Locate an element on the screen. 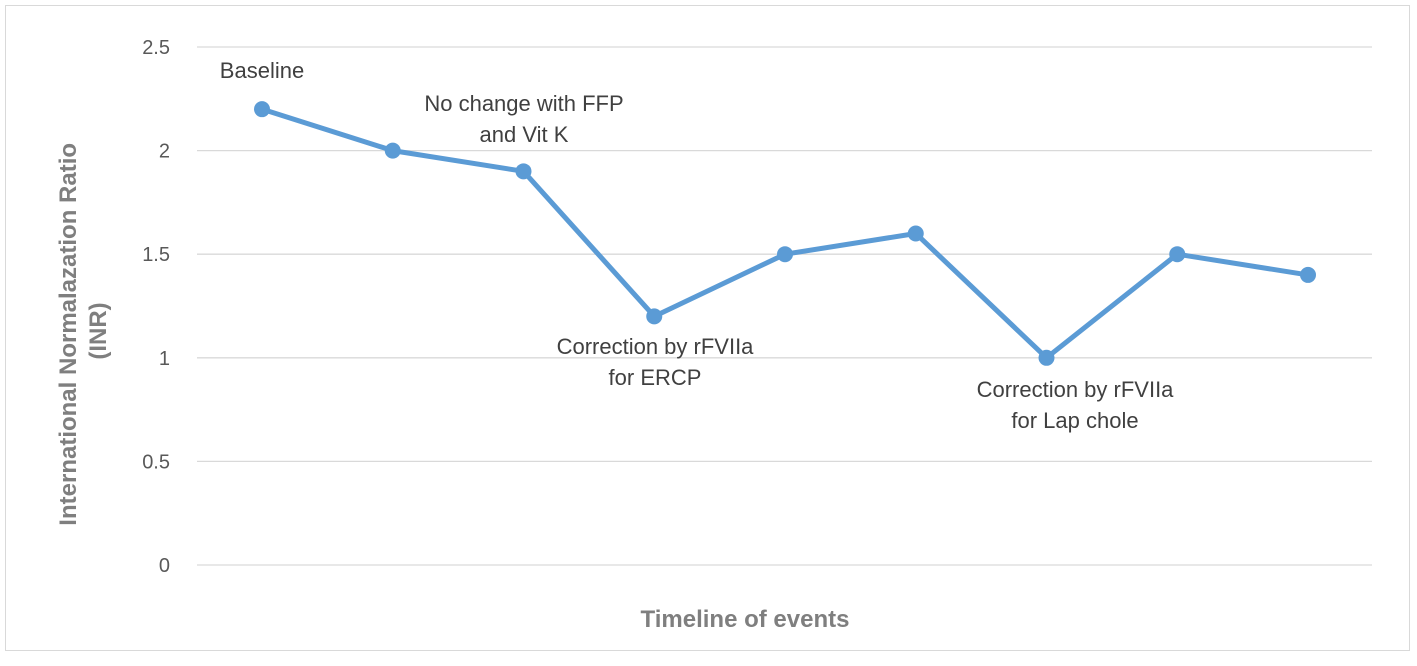  annotation-line: and Vit K is located at coordinates (524, 134).